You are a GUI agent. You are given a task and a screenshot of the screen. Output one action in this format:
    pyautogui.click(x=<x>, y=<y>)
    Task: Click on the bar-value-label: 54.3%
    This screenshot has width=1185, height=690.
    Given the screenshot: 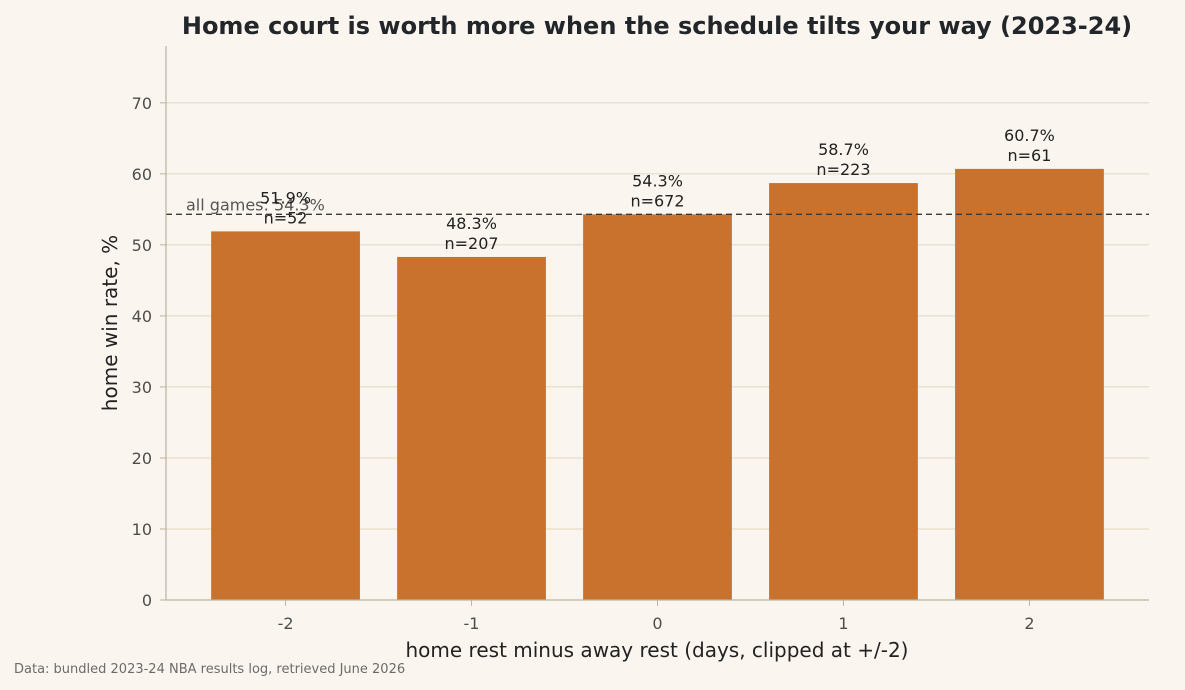 What is the action you would take?
    pyautogui.click(x=657, y=180)
    